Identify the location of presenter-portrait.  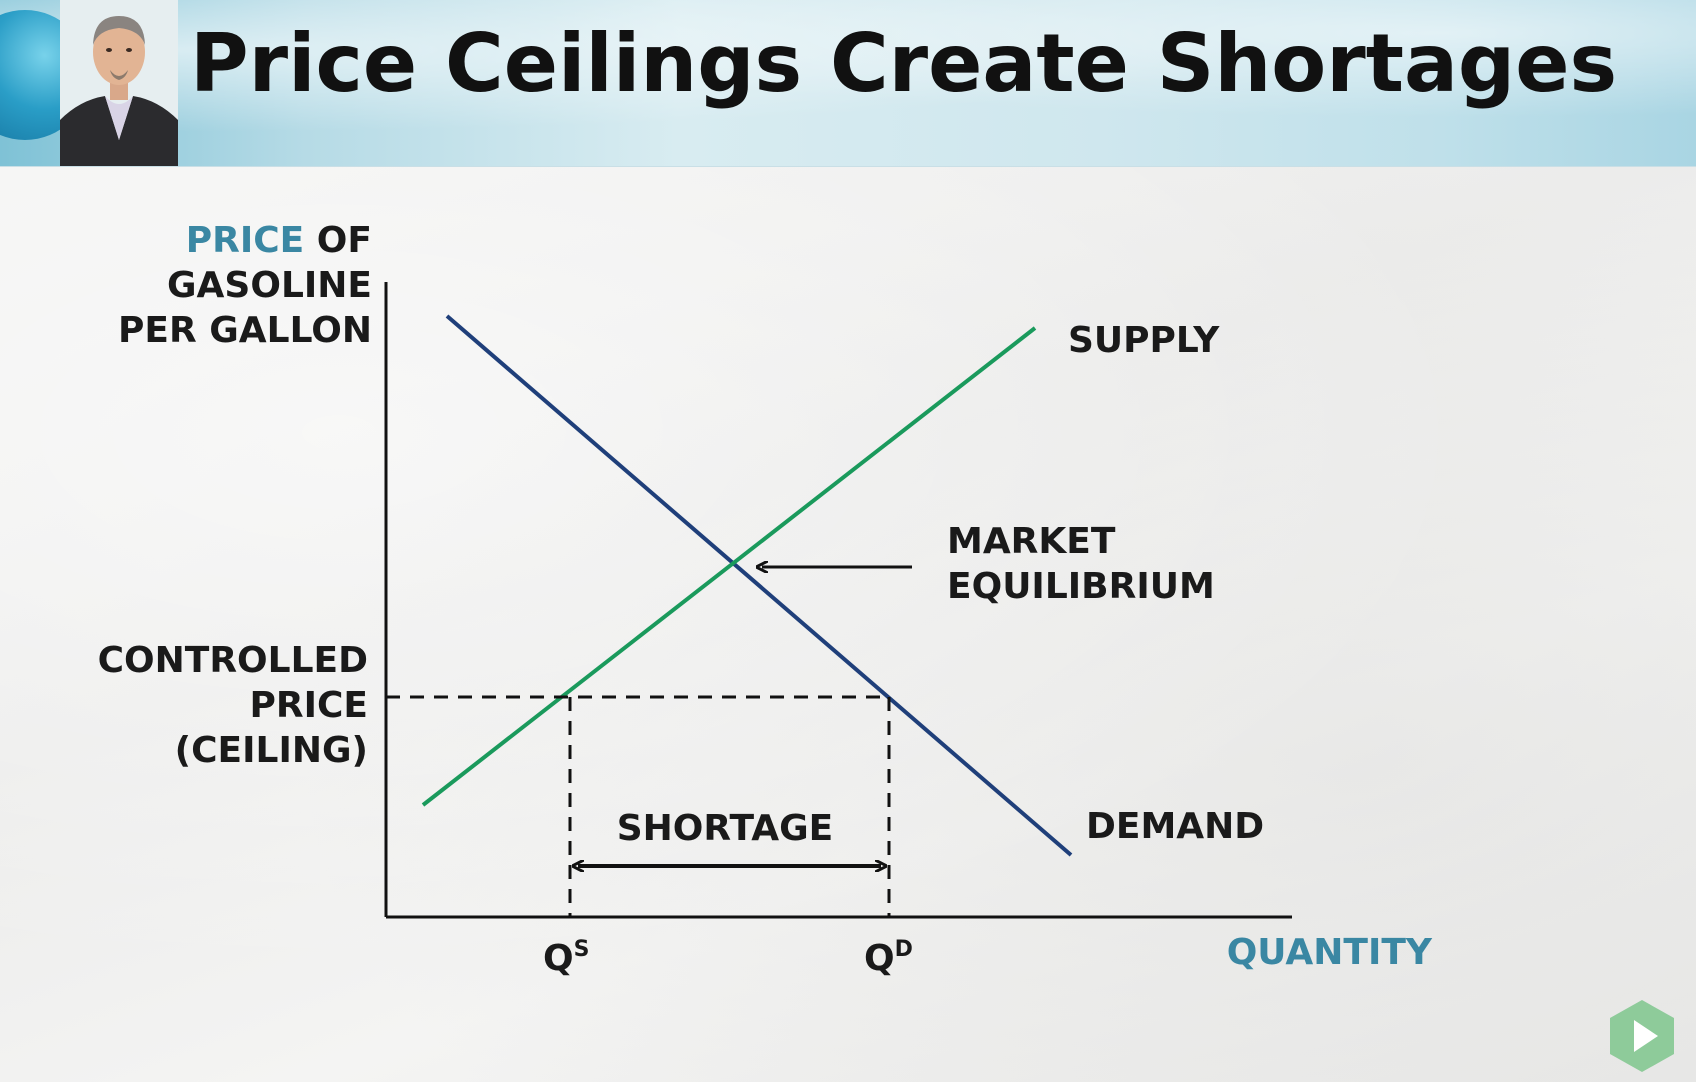
(119, 83).